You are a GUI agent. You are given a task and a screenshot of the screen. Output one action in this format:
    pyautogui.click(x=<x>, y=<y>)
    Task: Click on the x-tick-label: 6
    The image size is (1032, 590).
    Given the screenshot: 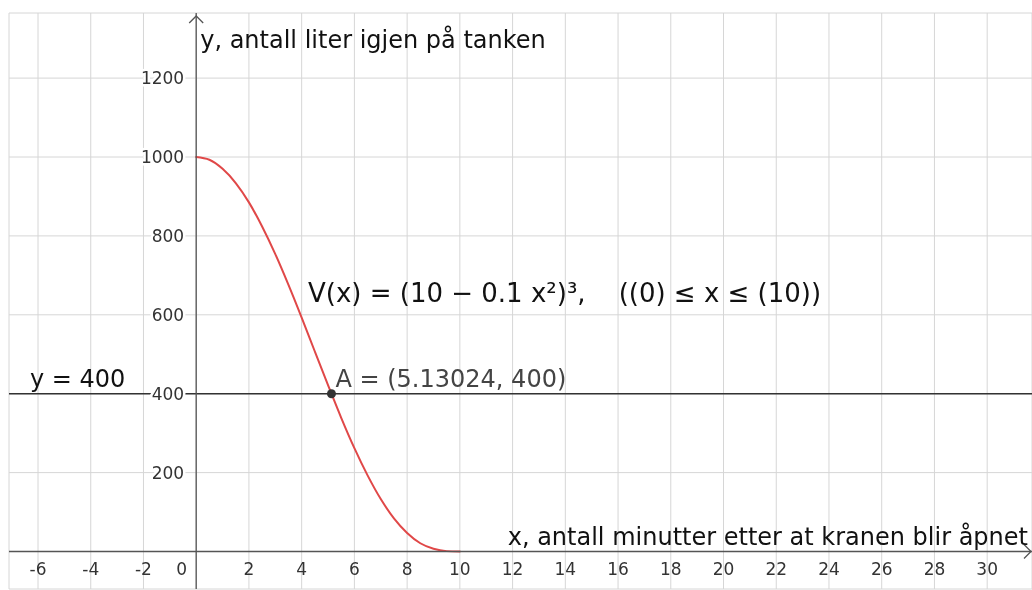 What is the action you would take?
    pyautogui.click(x=354, y=569)
    